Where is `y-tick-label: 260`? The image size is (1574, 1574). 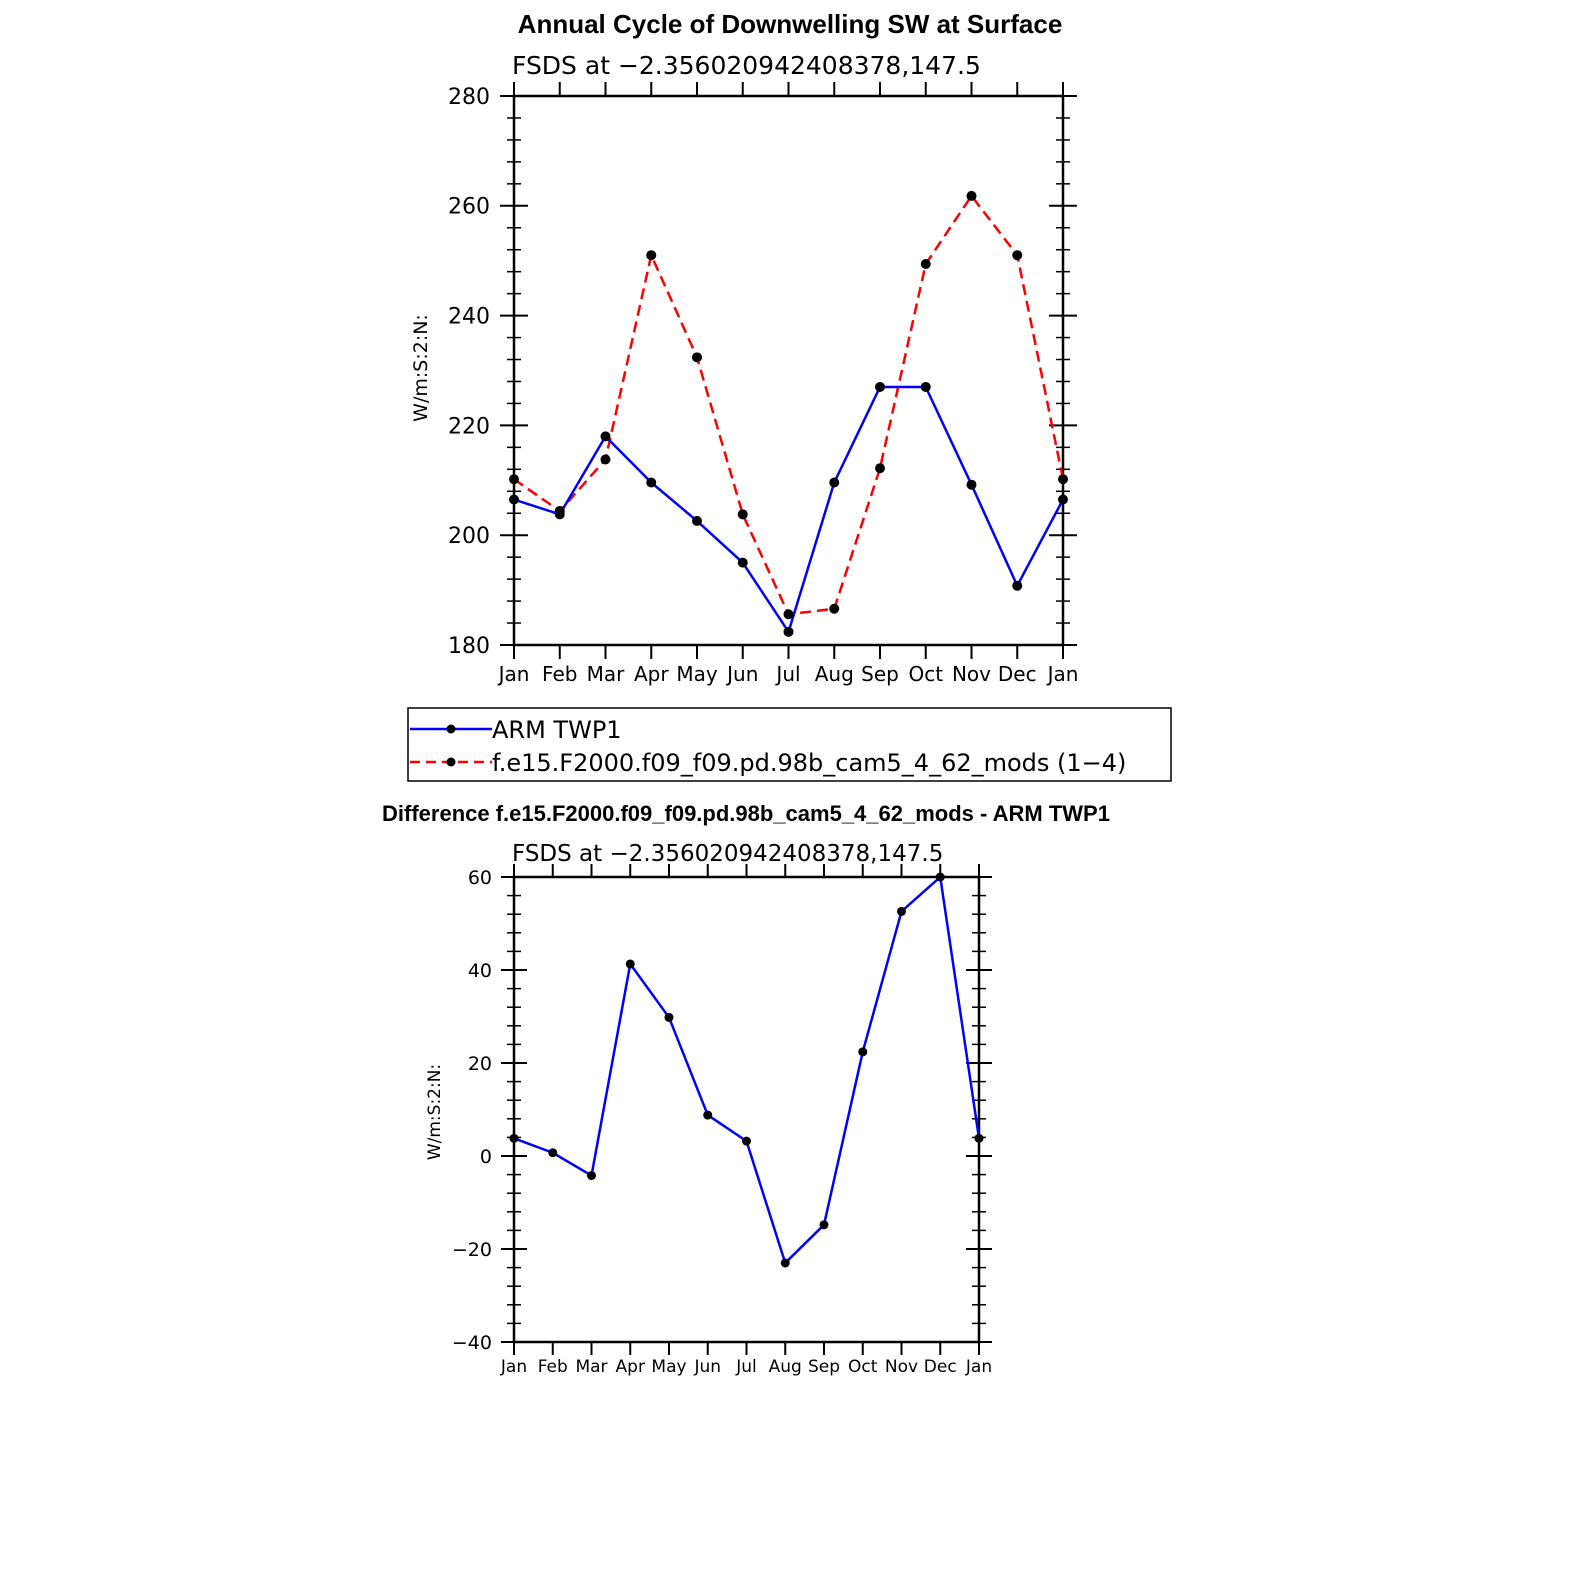
y-tick-label: 260 is located at coordinates (469, 207).